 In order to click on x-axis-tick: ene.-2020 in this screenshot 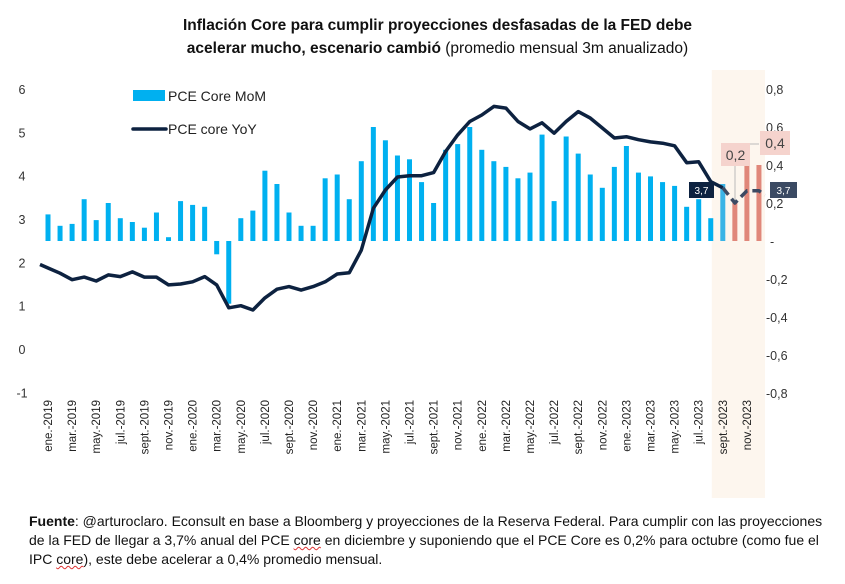, I will do `click(194, 426)`.